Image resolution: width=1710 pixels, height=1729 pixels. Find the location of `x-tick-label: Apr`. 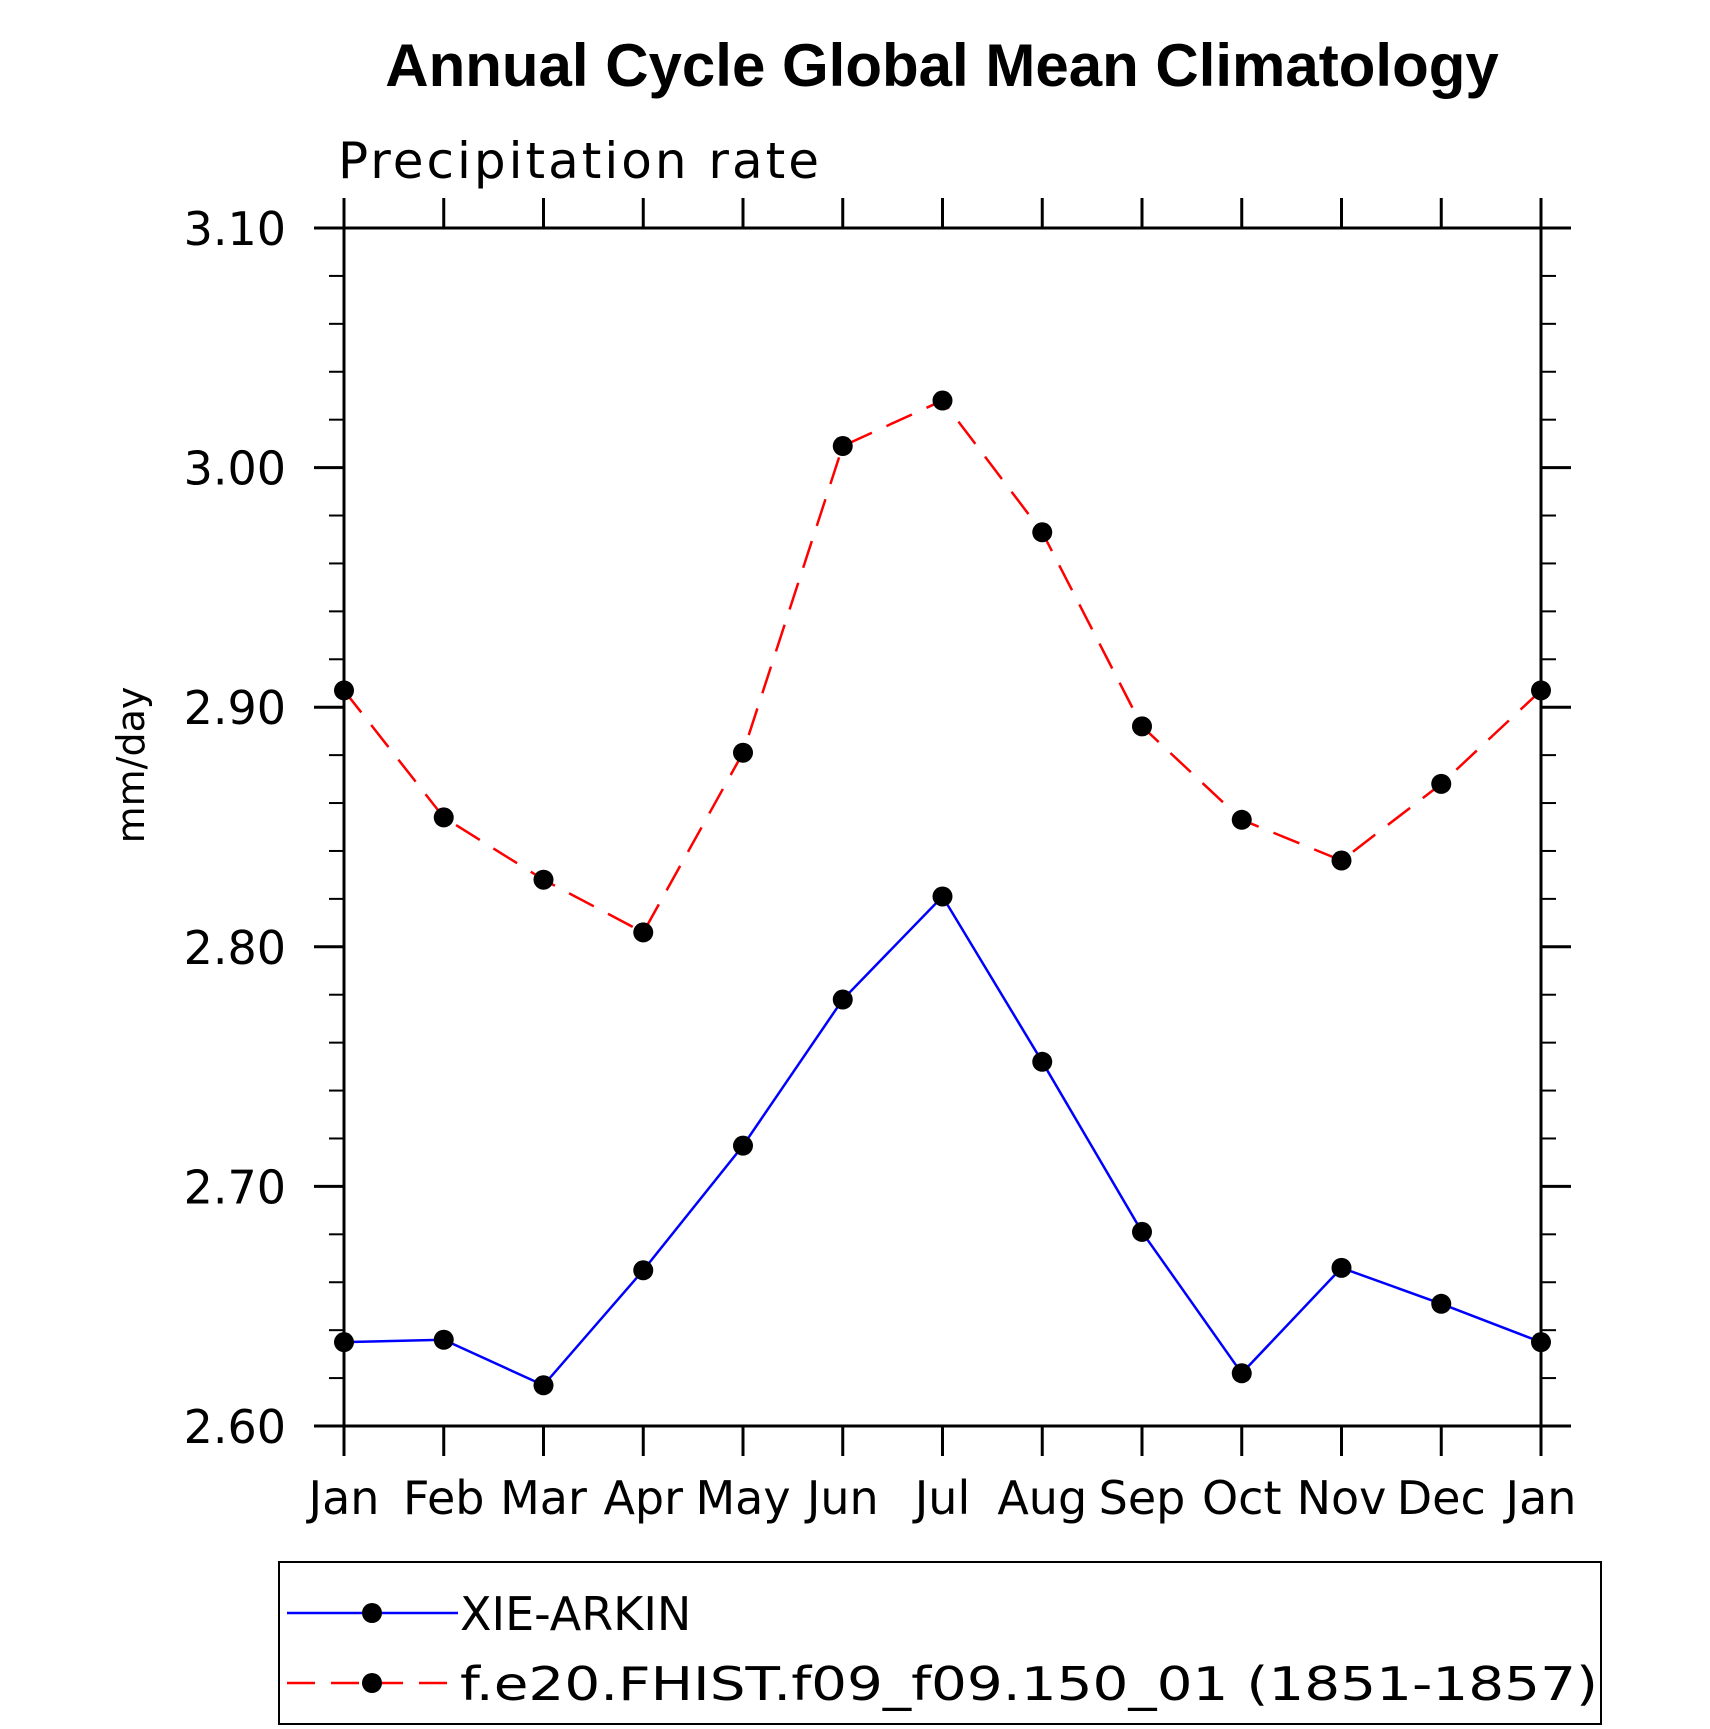

x-tick-label: Apr is located at coordinates (643, 1498).